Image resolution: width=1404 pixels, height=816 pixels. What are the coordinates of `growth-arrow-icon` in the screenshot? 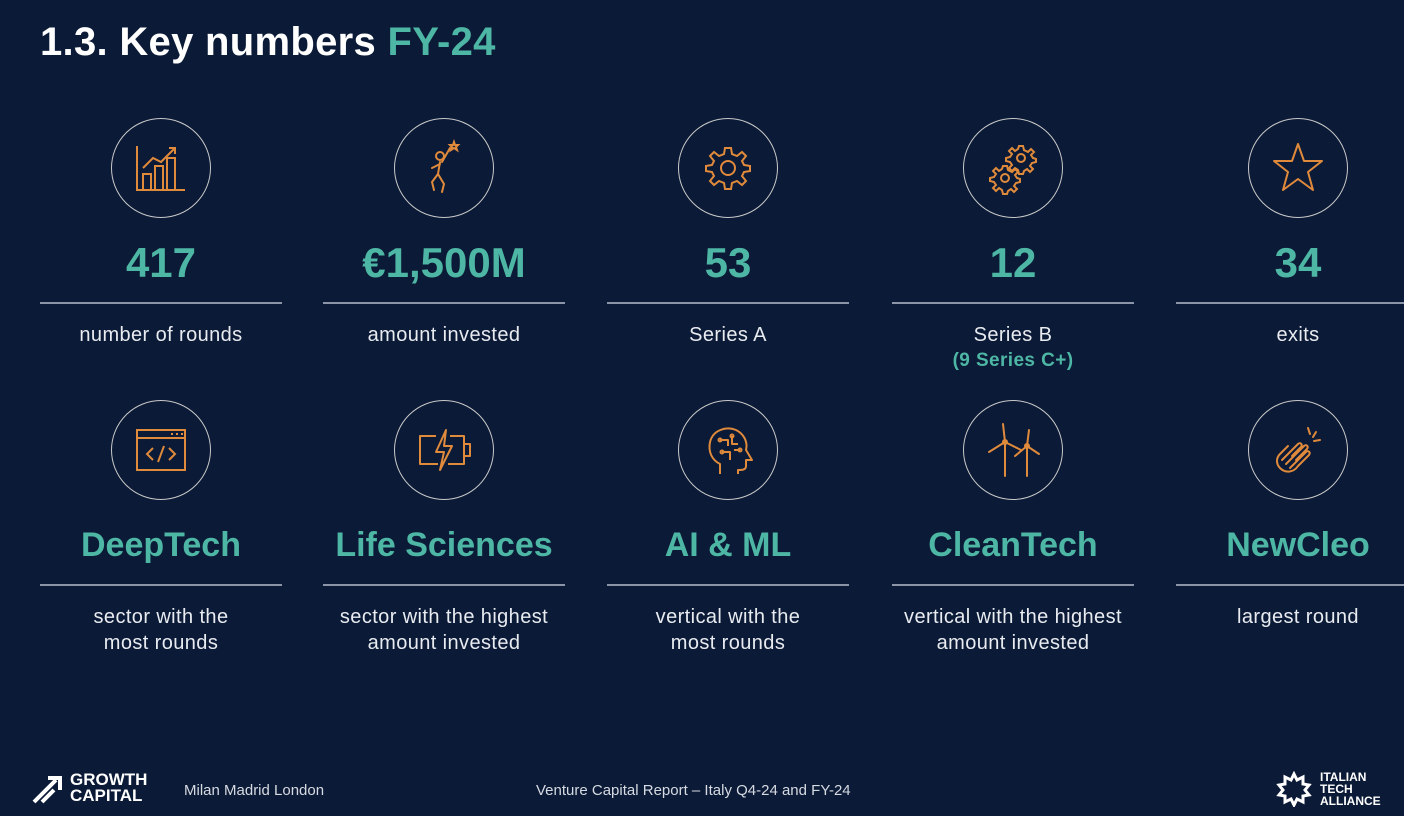 It's located at (47, 790).